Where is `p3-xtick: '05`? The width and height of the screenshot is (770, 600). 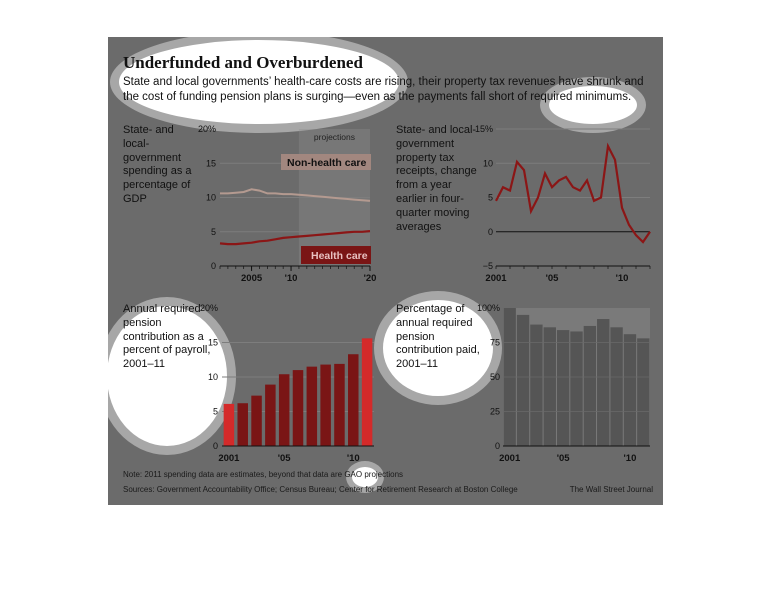
p3-xtick: '05 is located at coordinates (285, 458).